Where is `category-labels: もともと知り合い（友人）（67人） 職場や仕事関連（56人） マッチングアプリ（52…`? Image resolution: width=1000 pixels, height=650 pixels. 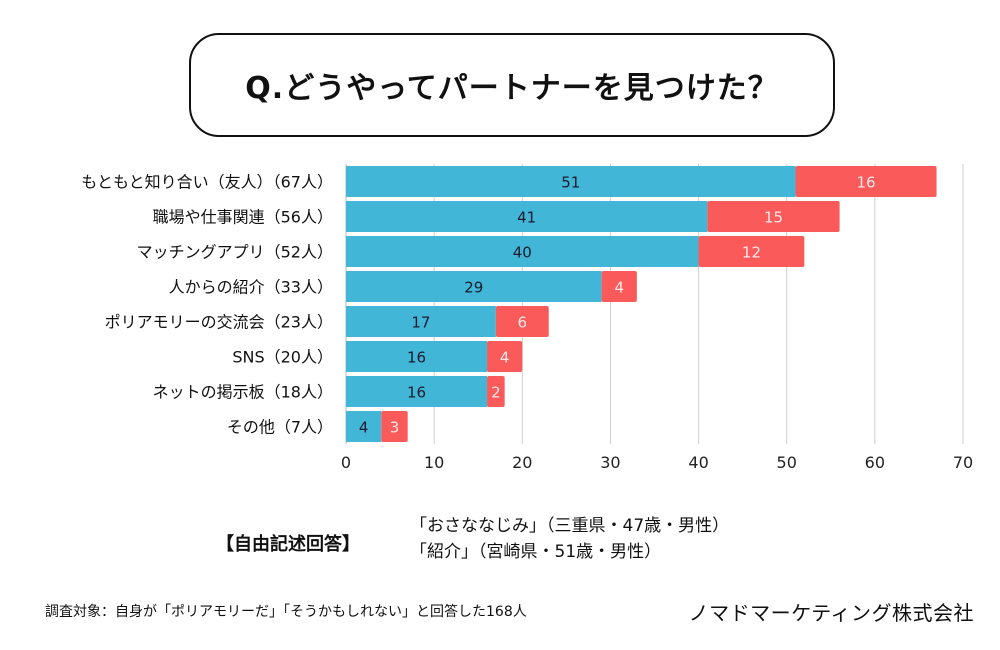 category-labels: もともと知り合い（友人）（67人） 職場や仕事関連（56人） マッチングアプリ（52… is located at coordinates (207, 305).